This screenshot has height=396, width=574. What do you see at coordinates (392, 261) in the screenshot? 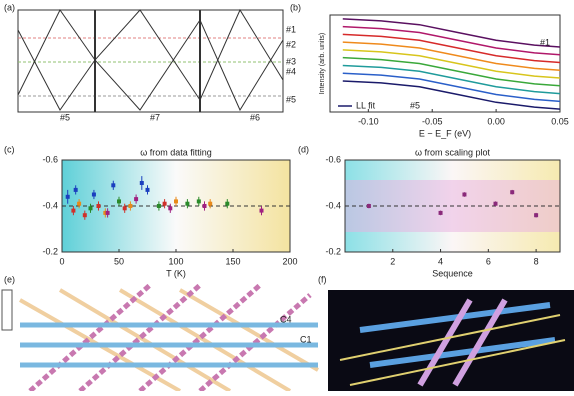
I see `x-tick-label: 2` at bounding box center [392, 261].